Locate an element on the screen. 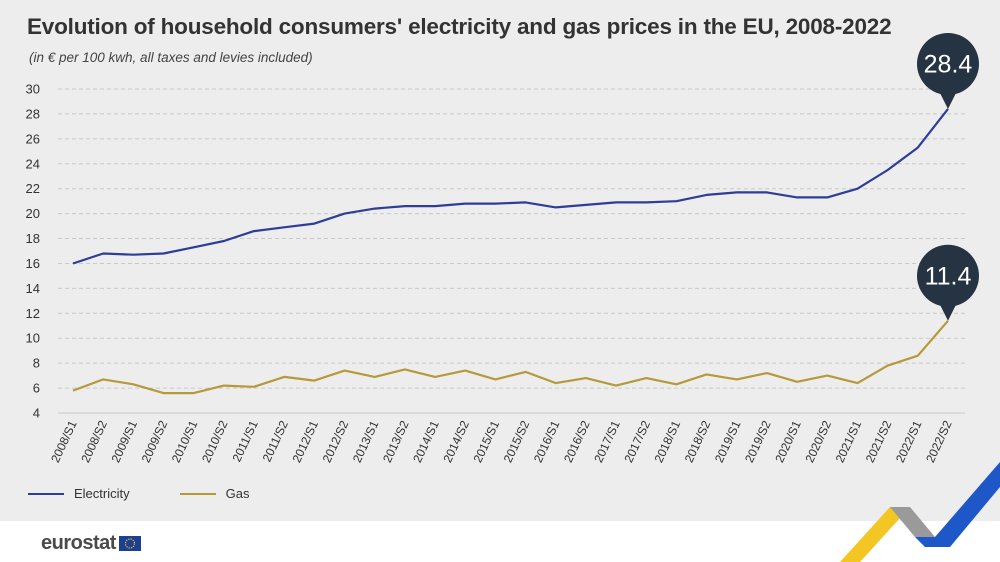 The image size is (1000, 562). x-tick-label: 2013/S2 is located at coordinates (396, 441).